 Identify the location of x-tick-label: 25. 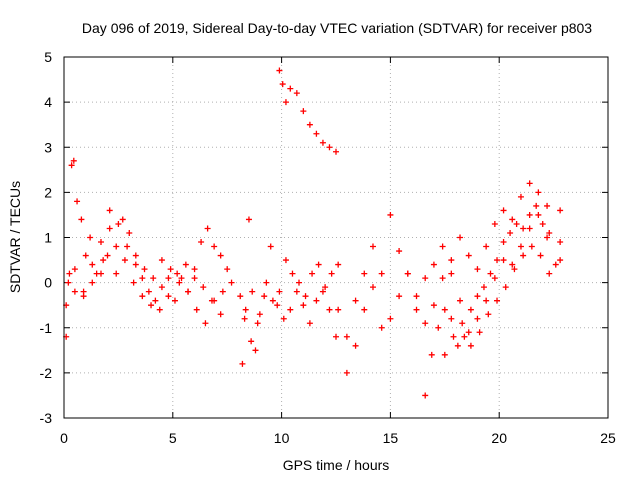
(608, 438).